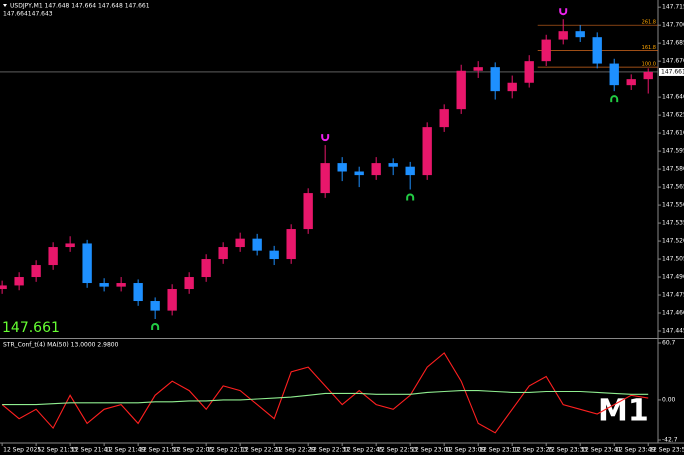 The image size is (684, 455). Describe the element at coordinates (673, 115) in the screenshot. I see `y-tick-label: 147.625` at that location.